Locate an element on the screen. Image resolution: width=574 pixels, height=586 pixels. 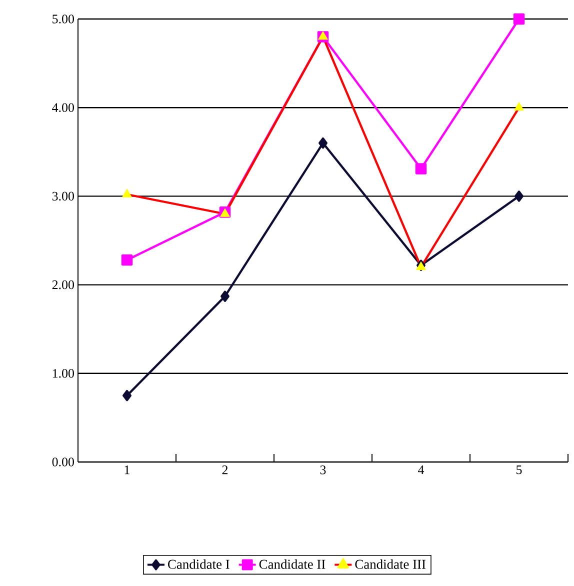
x-tick-label: 5 is located at coordinates (519, 470).